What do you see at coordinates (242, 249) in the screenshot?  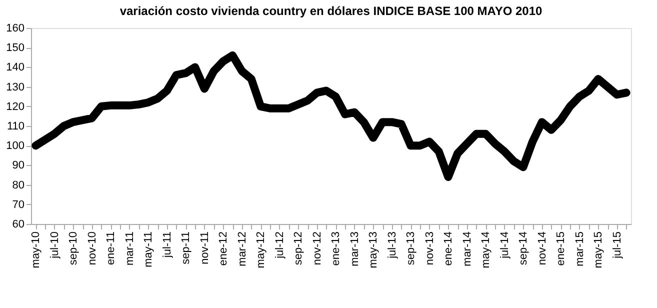 I see `x-tick-label: mar-12` at bounding box center [242, 249].